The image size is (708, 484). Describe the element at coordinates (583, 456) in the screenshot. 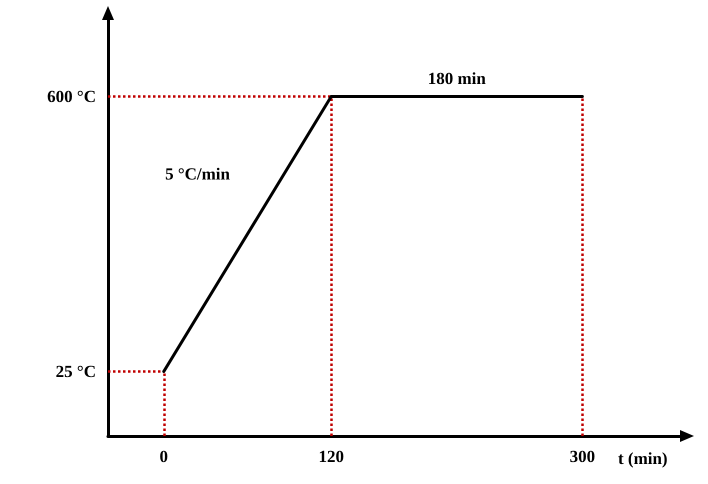

I see `x-tick-label: 300` at that location.